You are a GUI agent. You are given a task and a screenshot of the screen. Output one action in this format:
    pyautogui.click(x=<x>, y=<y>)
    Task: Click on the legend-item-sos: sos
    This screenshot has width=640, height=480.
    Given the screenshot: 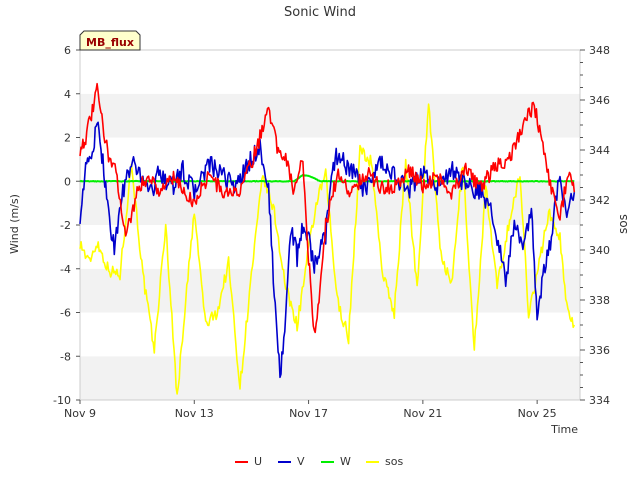 What is the action you would take?
    pyautogui.click(x=384, y=461)
    